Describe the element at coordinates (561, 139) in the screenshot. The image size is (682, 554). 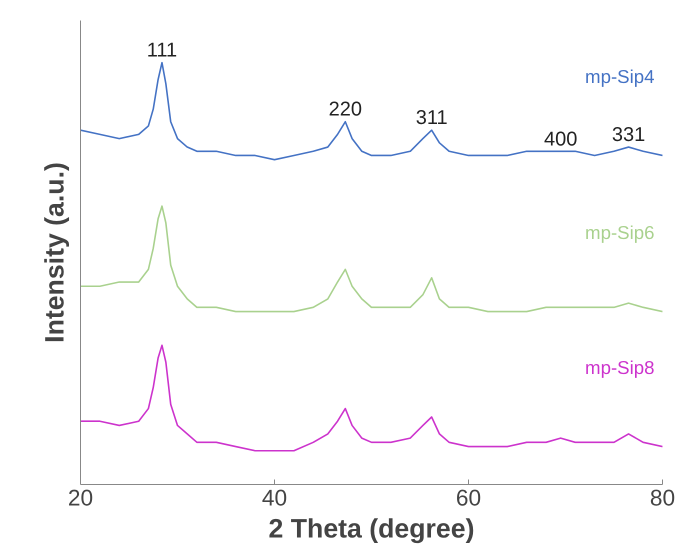
I see `annotation: 400` at that location.